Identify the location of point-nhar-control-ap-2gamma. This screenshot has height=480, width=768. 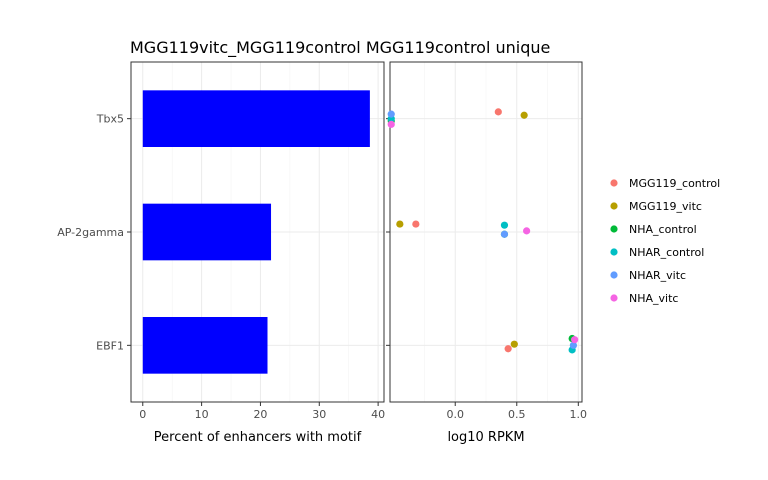
(504, 225).